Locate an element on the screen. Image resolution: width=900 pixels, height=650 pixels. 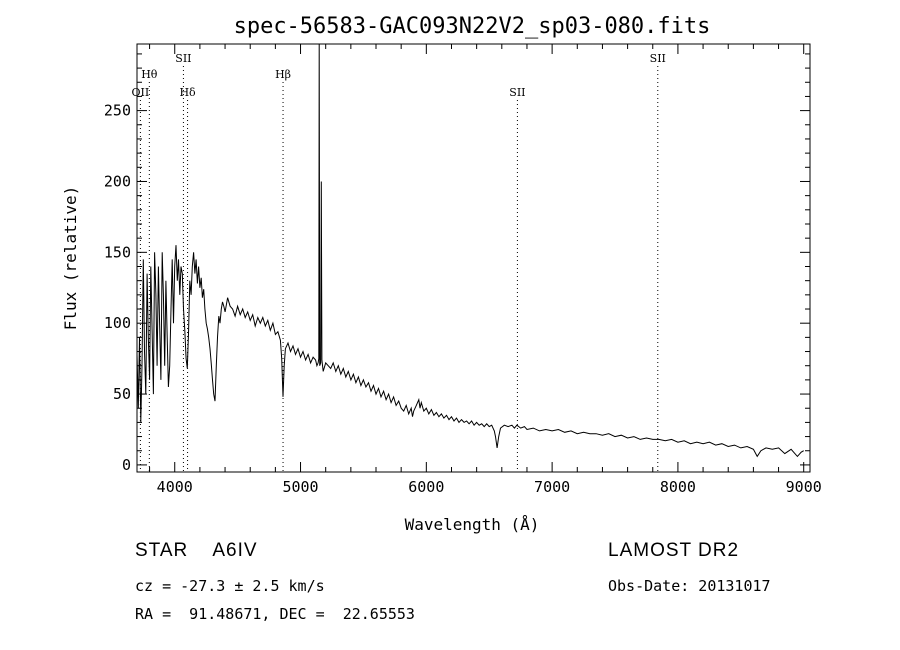
line-marker-label: Hδ is located at coordinates (187, 92).